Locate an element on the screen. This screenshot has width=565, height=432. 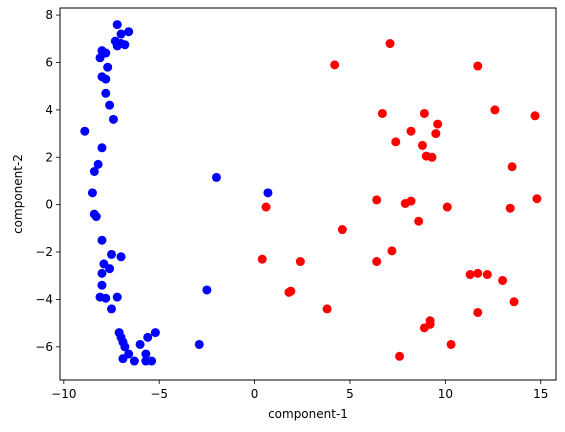
x-tick-label: 5 is located at coordinates (350, 394).